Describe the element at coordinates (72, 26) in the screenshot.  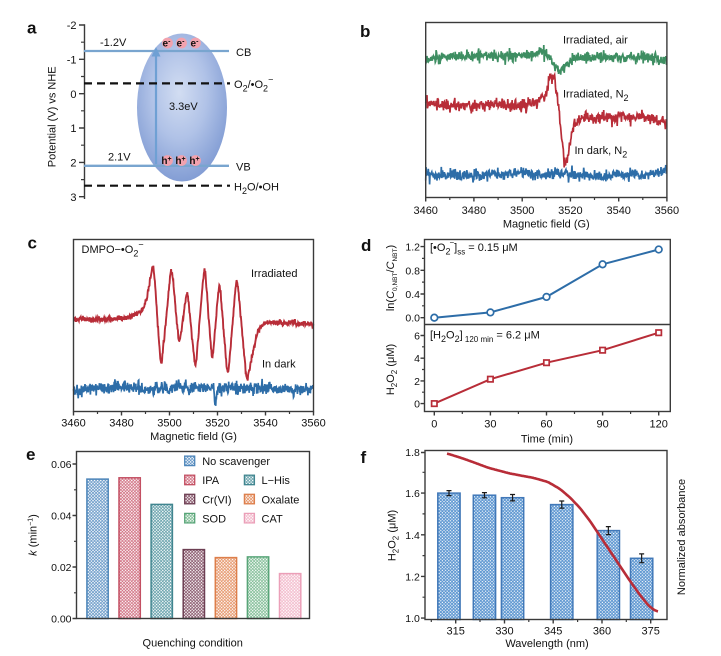
I see `svg-text: -2` at that location.